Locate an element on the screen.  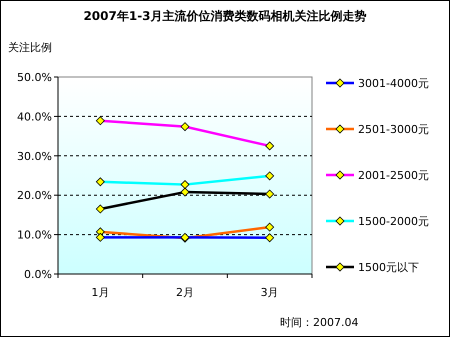
x-tick-label: 1月 is located at coordinates (100, 292).